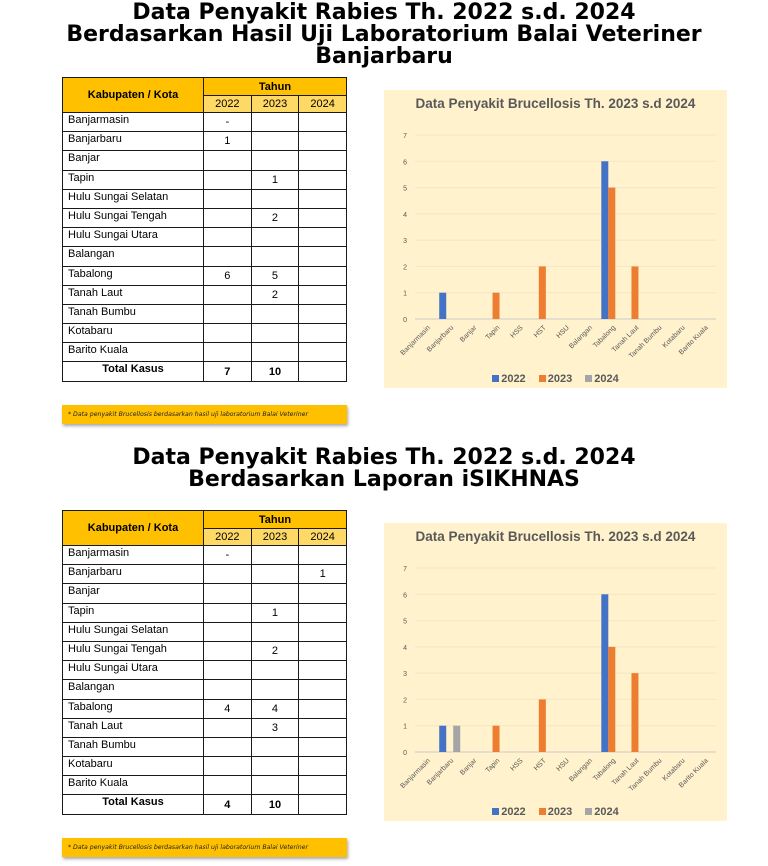  I want to click on x-tick-label: HSU, so click(563, 764).